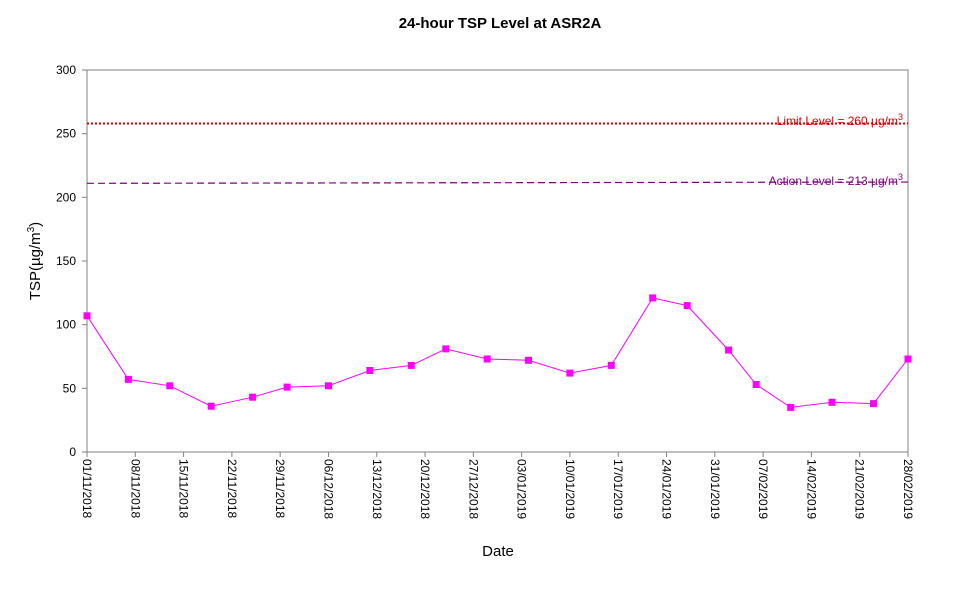  Describe the element at coordinates (72, 452) in the screenshot. I see `y-tick-label: 0` at that location.